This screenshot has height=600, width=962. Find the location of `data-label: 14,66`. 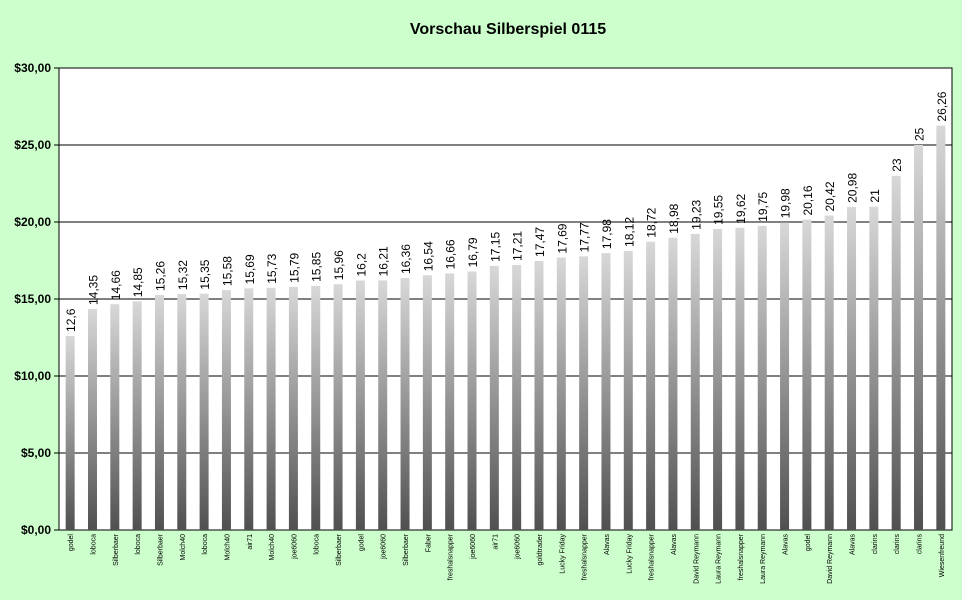

data-label: 14,66 is located at coordinates (116, 285).